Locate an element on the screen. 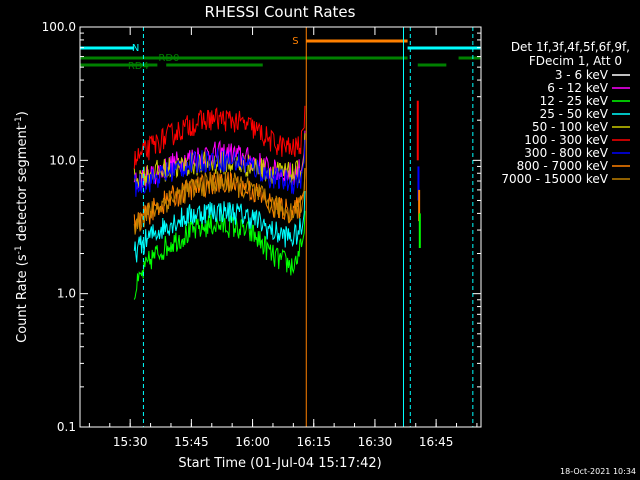 The image size is (640, 480). legend-header-detectors: Det 1f,3f,4f,5f,6f,9f, is located at coordinates (570, 47).